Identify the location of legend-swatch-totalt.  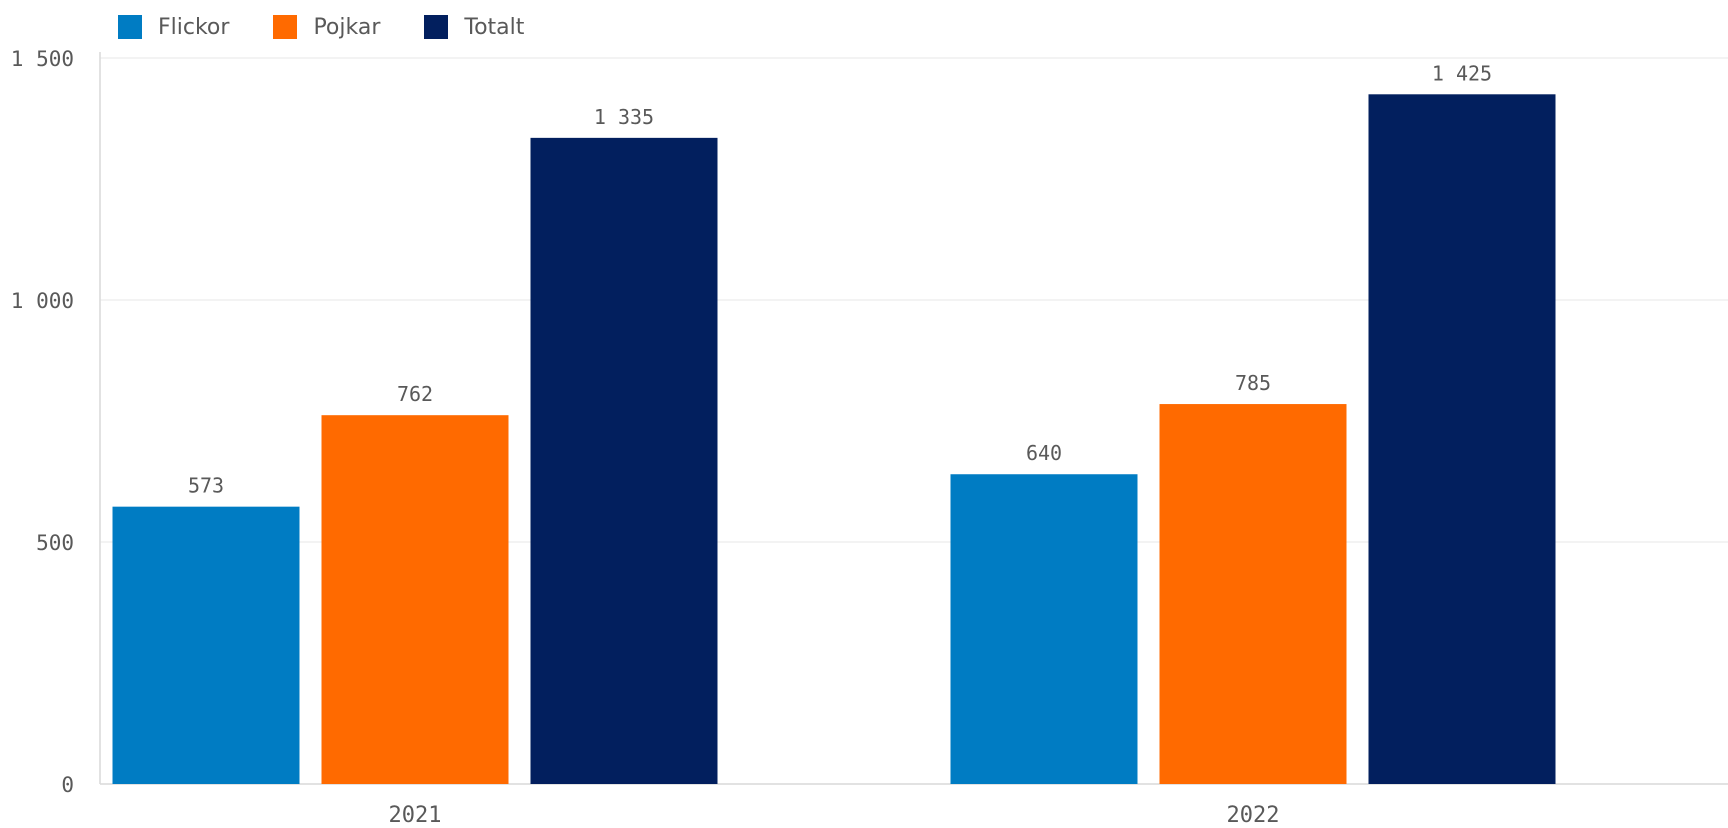
(436, 27).